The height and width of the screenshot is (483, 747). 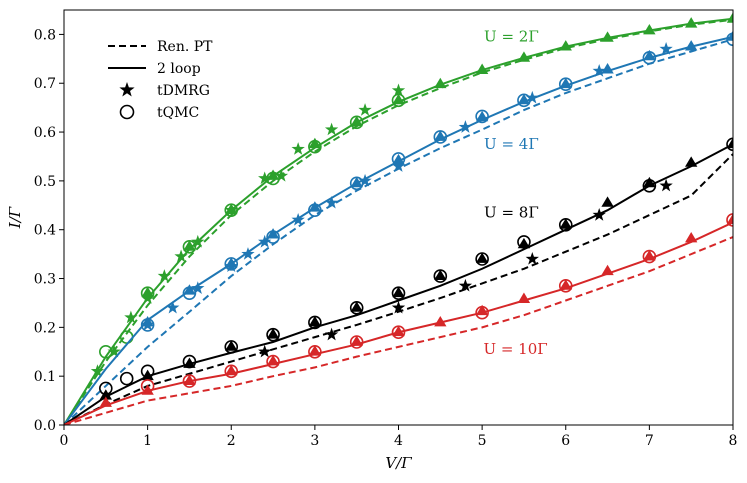 I want to click on x-tick-label: 2, so click(x=231, y=441).